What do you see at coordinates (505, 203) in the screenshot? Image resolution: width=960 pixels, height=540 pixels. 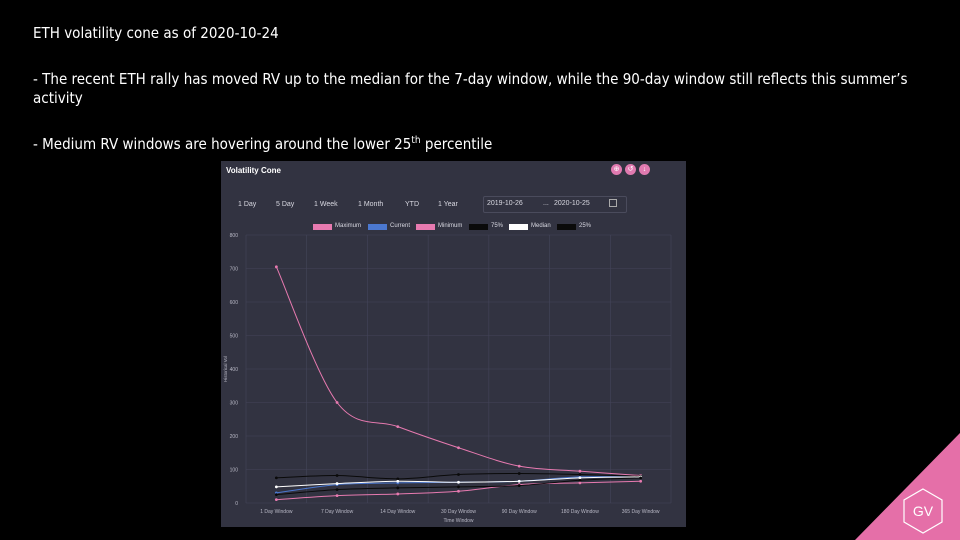 I see `date-from: 2019-10-26` at bounding box center [505, 203].